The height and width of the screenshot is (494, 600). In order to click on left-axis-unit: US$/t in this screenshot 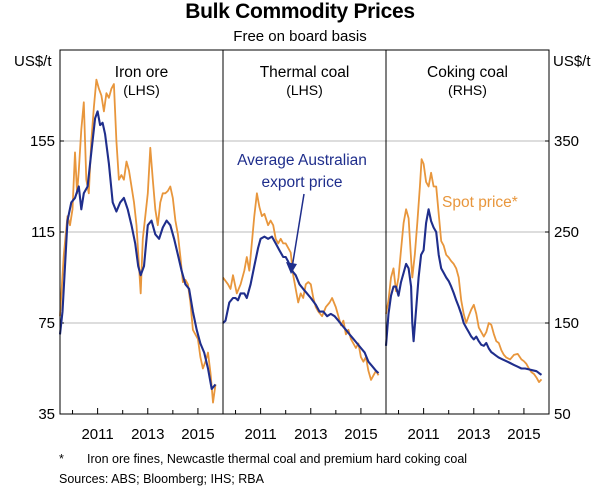, I will do `click(33, 61)`.